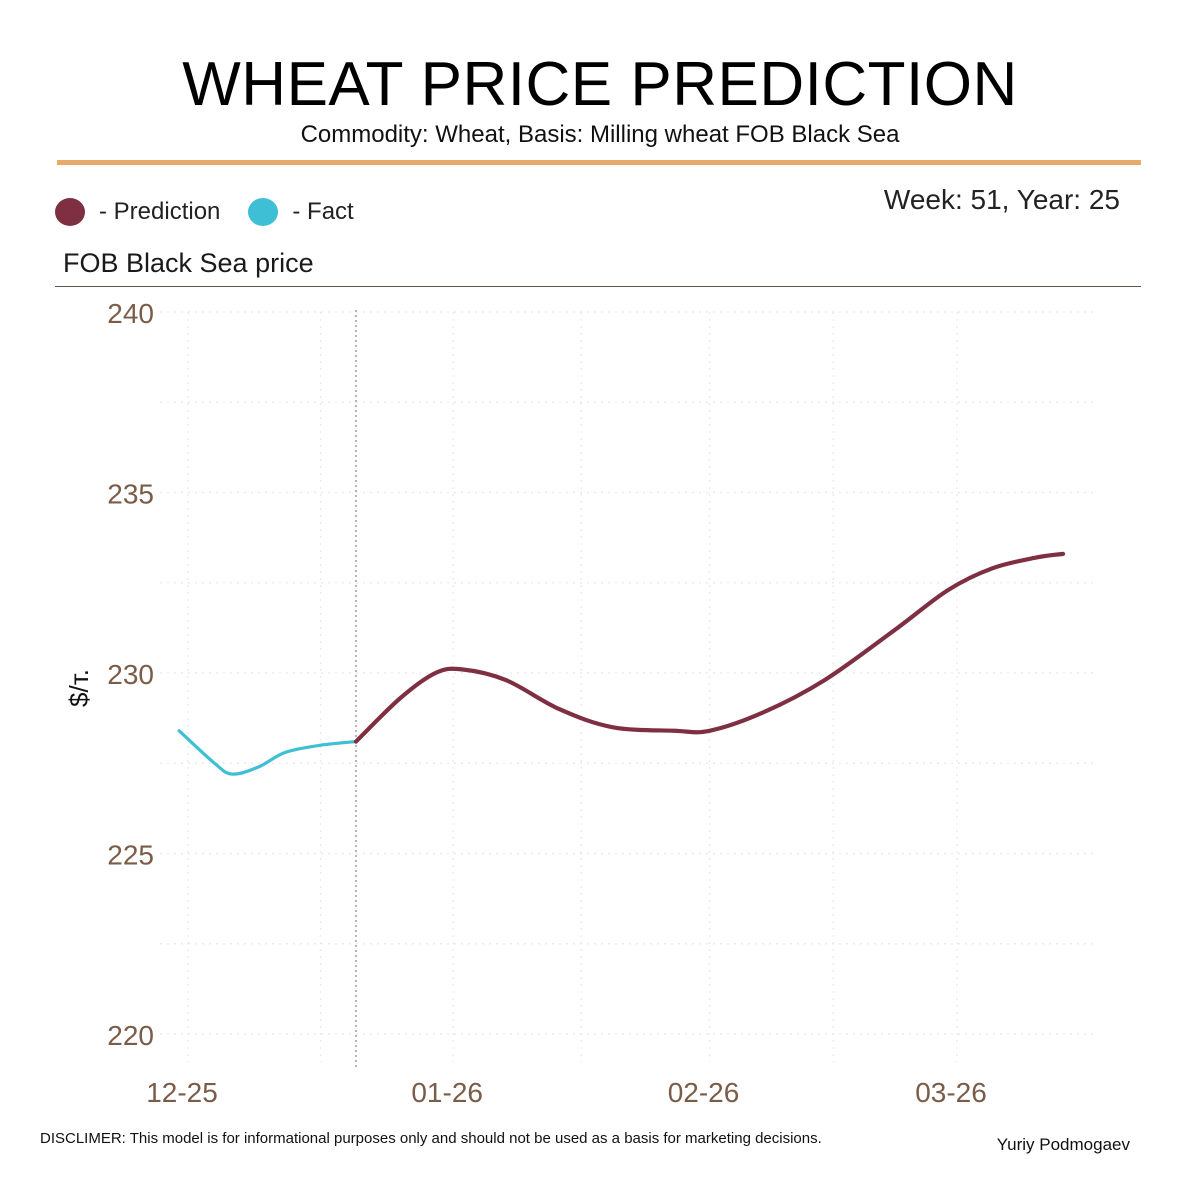 This screenshot has height=1200, width=1200. What do you see at coordinates (130, 855) in the screenshot?
I see `y-tick-label: 225` at bounding box center [130, 855].